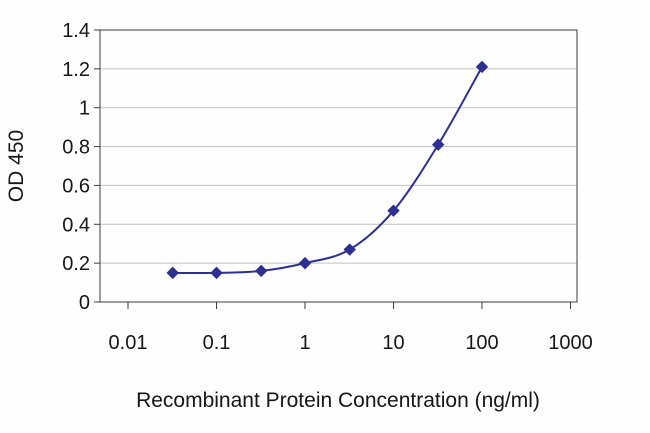 The width and height of the screenshot is (650, 433). What do you see at coordinates (393, 343) in the screenshot?
I see `x-tick-label: 10` at bounding box center [393, 343].